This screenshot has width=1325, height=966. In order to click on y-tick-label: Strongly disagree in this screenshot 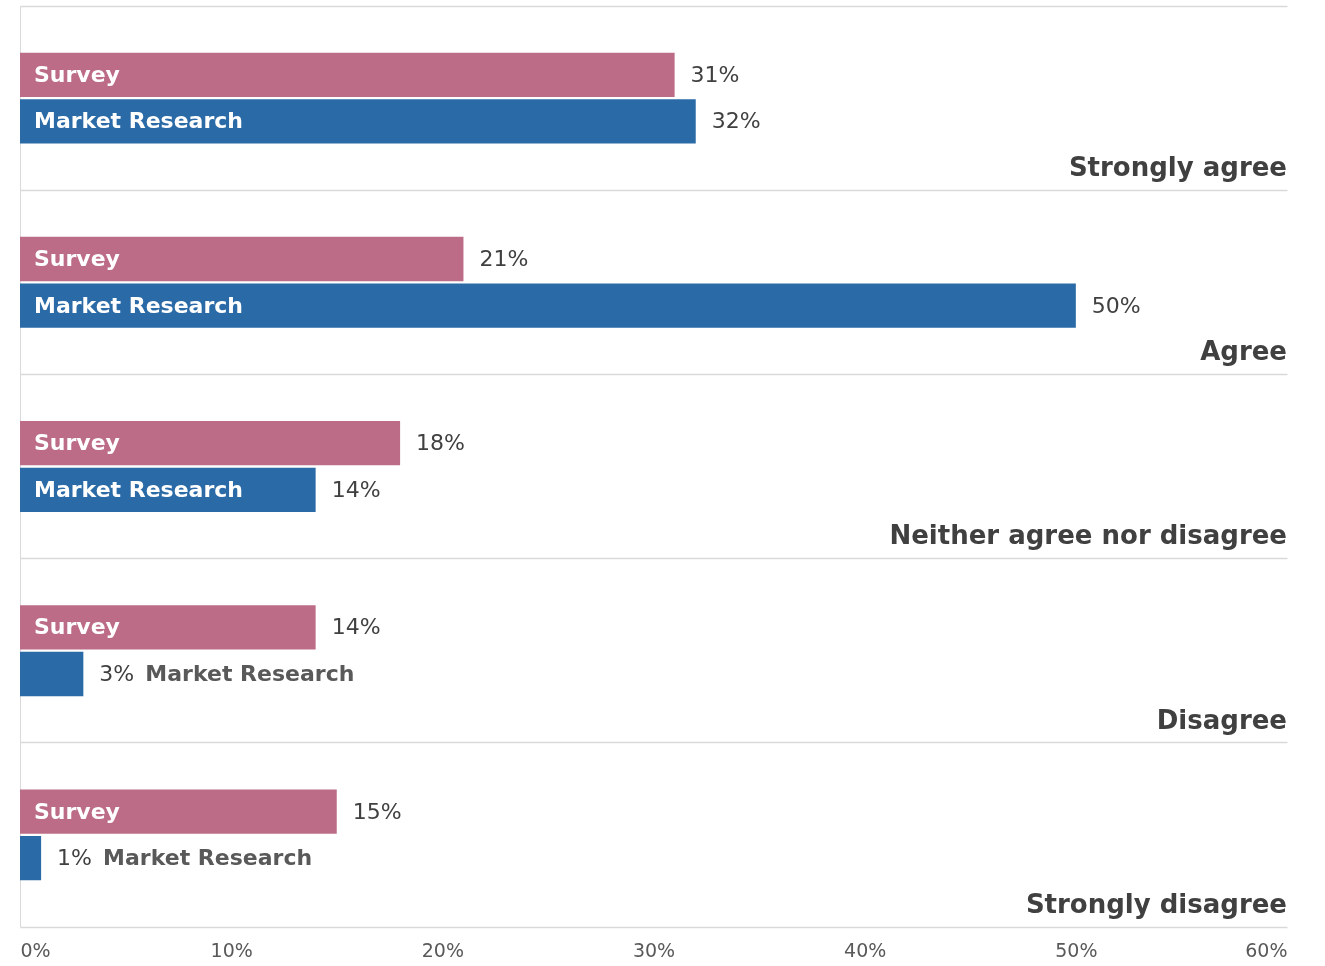, I will do `click(1156, 903)`.